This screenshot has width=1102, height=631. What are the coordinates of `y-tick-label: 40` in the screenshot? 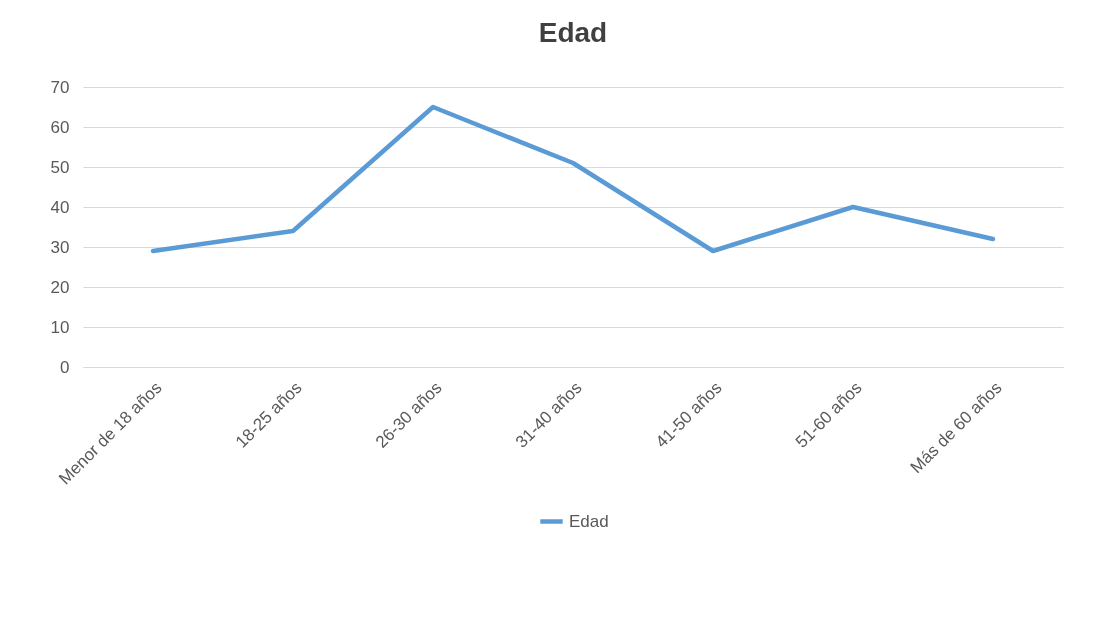 It's located at (60, 207).